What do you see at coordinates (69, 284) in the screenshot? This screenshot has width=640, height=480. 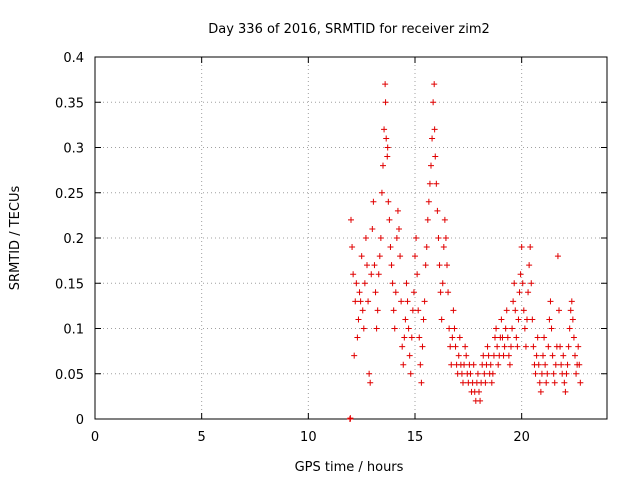 I see `y-tick-label: 0.15` at bounding box center [69, 284].